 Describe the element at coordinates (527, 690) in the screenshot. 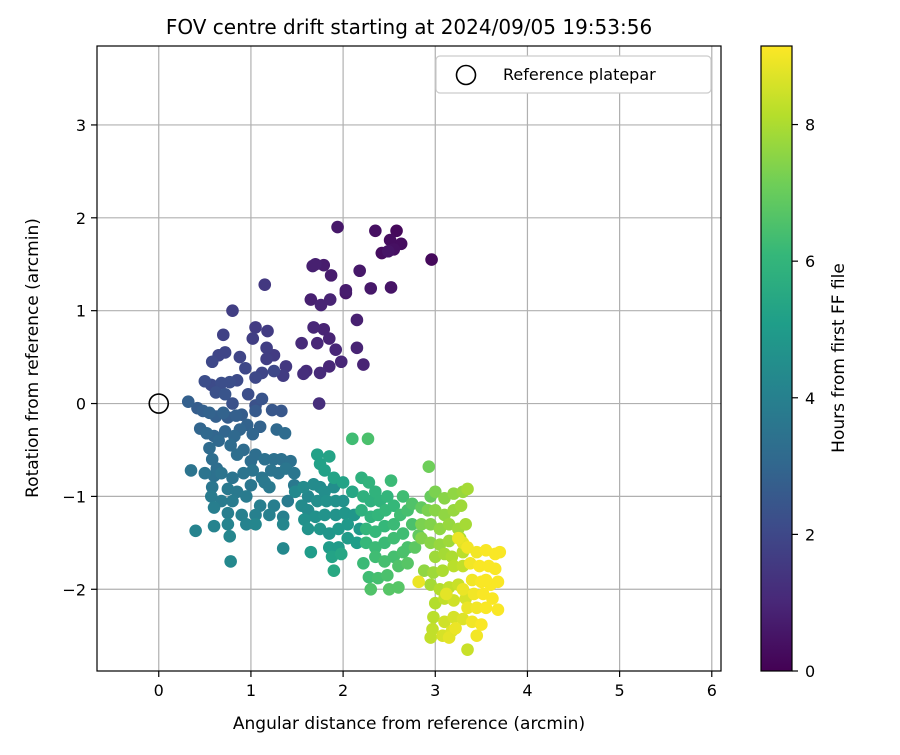

I see `x-tick-label: 4` at that location.